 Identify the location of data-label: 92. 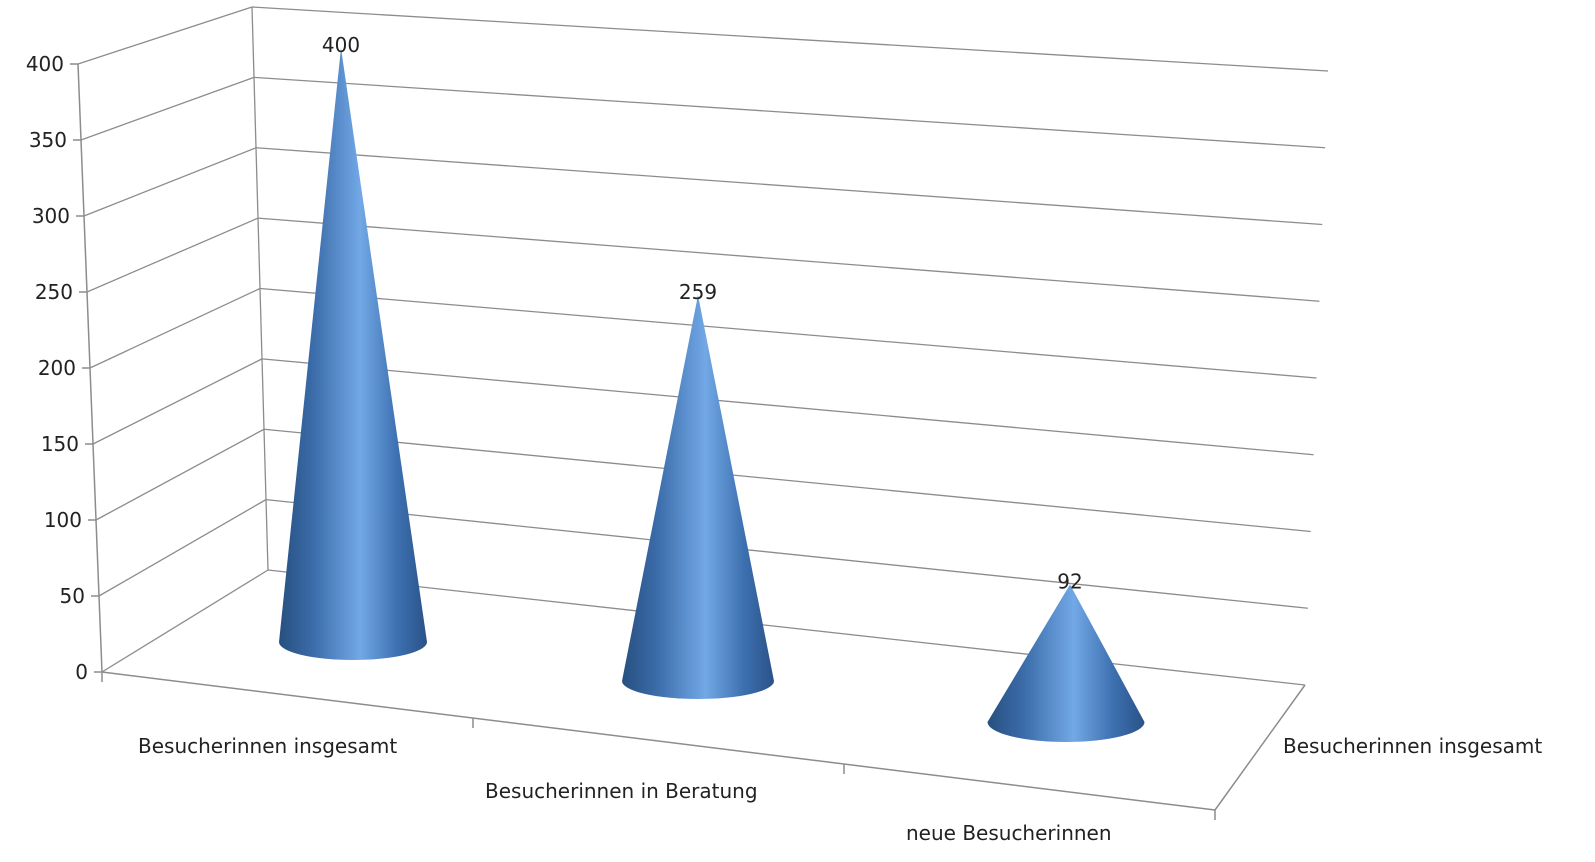
(1069, 581).